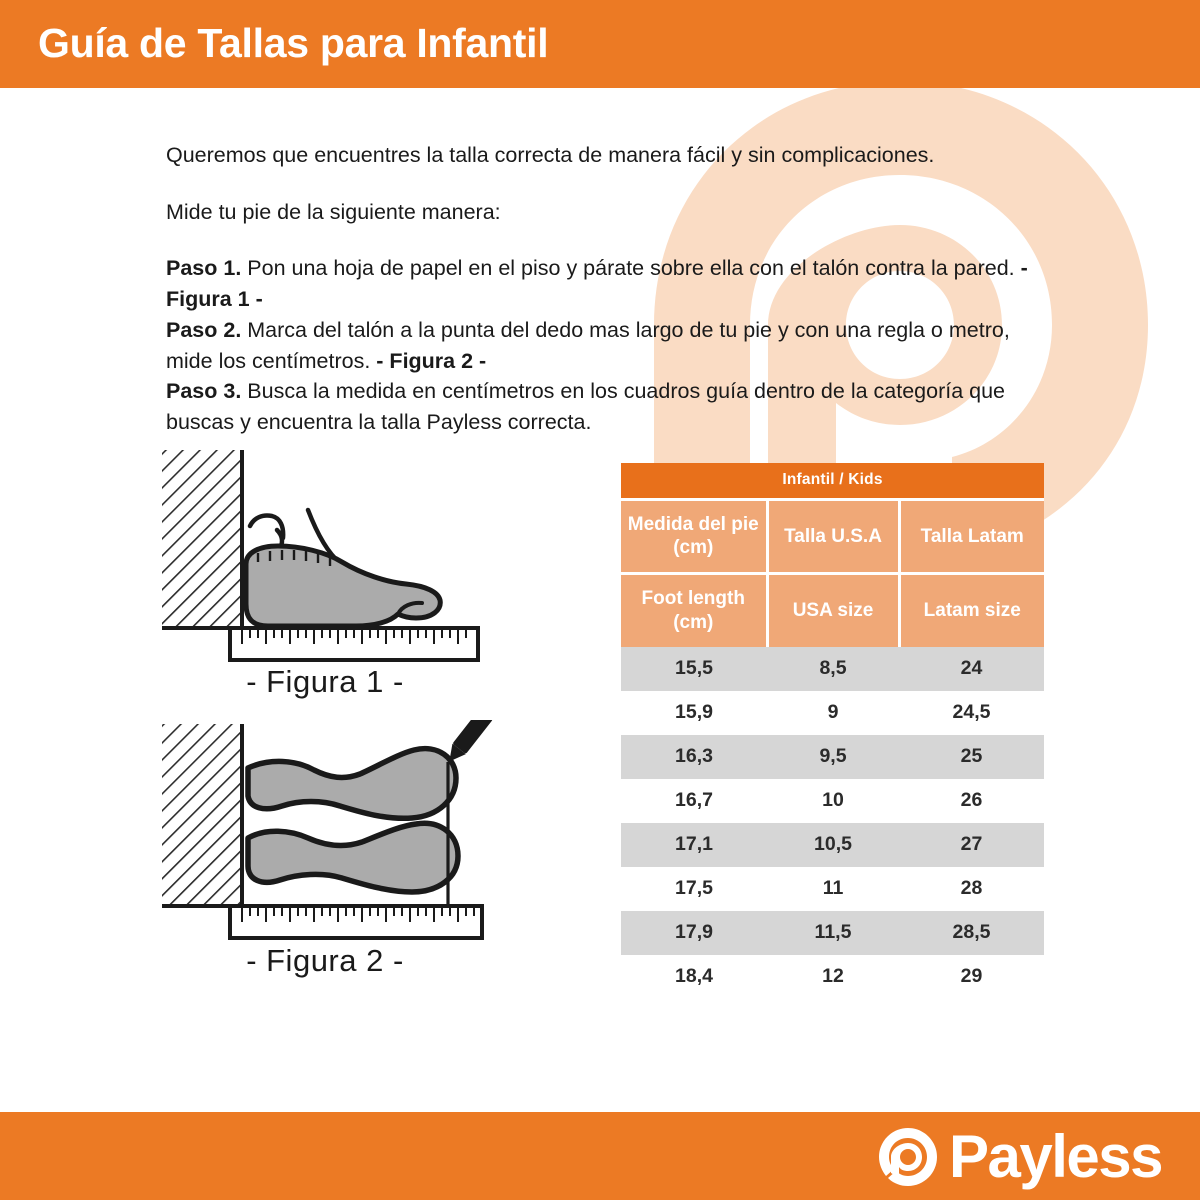 The width and height of the screenshot is (1200, 1200). I want to click on step-3-label: Paso 3., so click(204, 391).